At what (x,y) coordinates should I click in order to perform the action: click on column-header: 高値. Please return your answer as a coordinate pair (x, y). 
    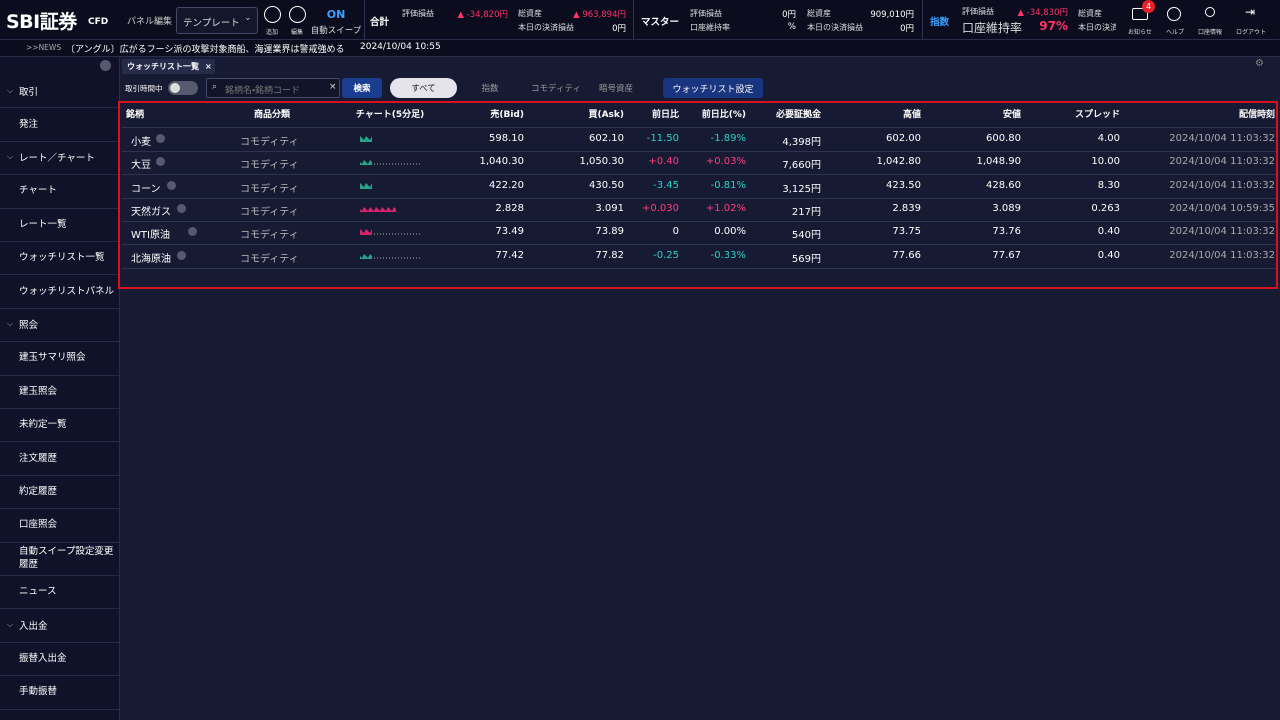
    Looking at the image, I should click on (911, 115).